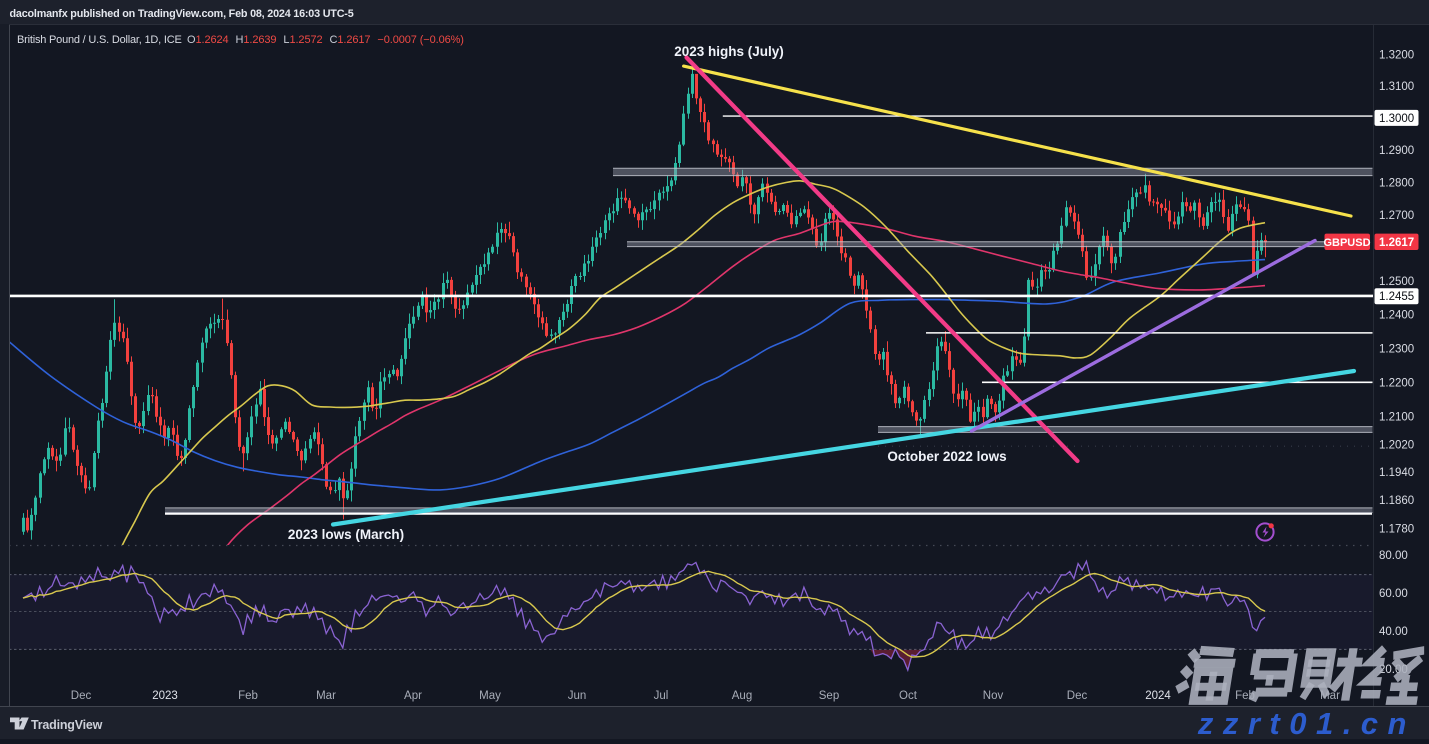 Image resolution: width=1429 pixels, height=744 pixels. Describe the element at coordinates (1393, 632) in the screenshot. I see `svg-text: 40.00` at that location.